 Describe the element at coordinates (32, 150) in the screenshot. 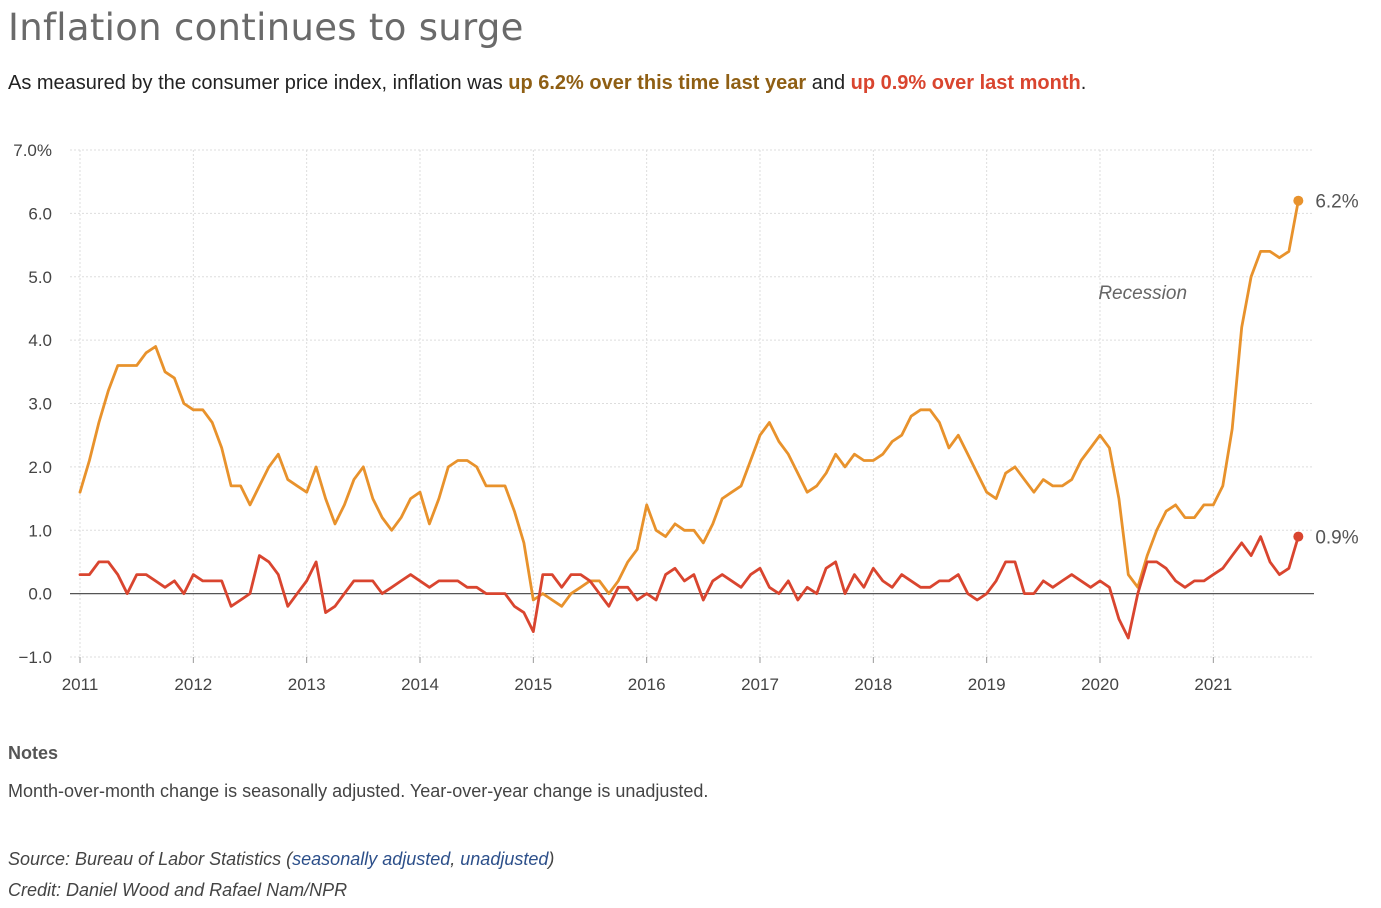

I see `y-tick-label: 7.0%` at that location.